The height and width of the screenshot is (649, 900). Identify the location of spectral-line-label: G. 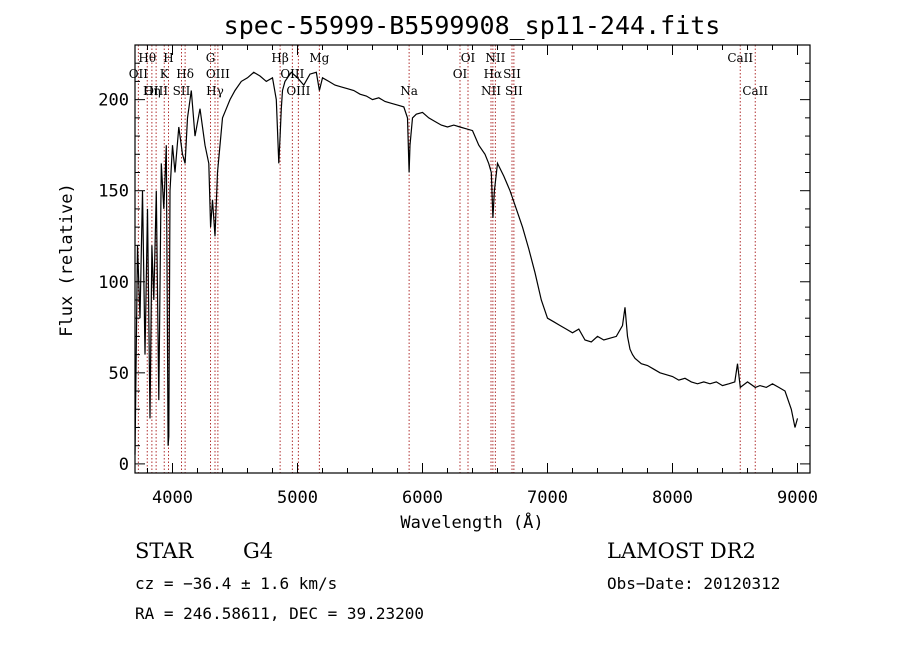
(211, 58).